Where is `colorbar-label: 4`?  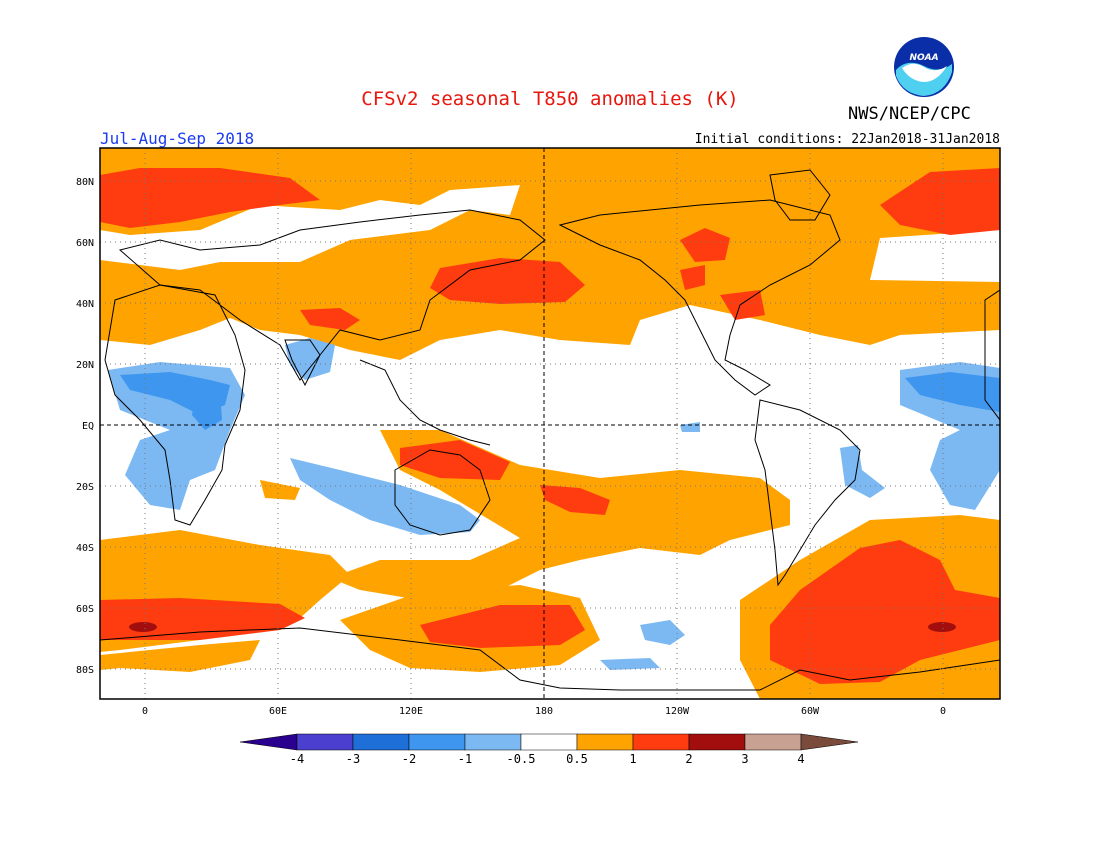 colorbar-label: 4 is located at coordinates (800, 759).